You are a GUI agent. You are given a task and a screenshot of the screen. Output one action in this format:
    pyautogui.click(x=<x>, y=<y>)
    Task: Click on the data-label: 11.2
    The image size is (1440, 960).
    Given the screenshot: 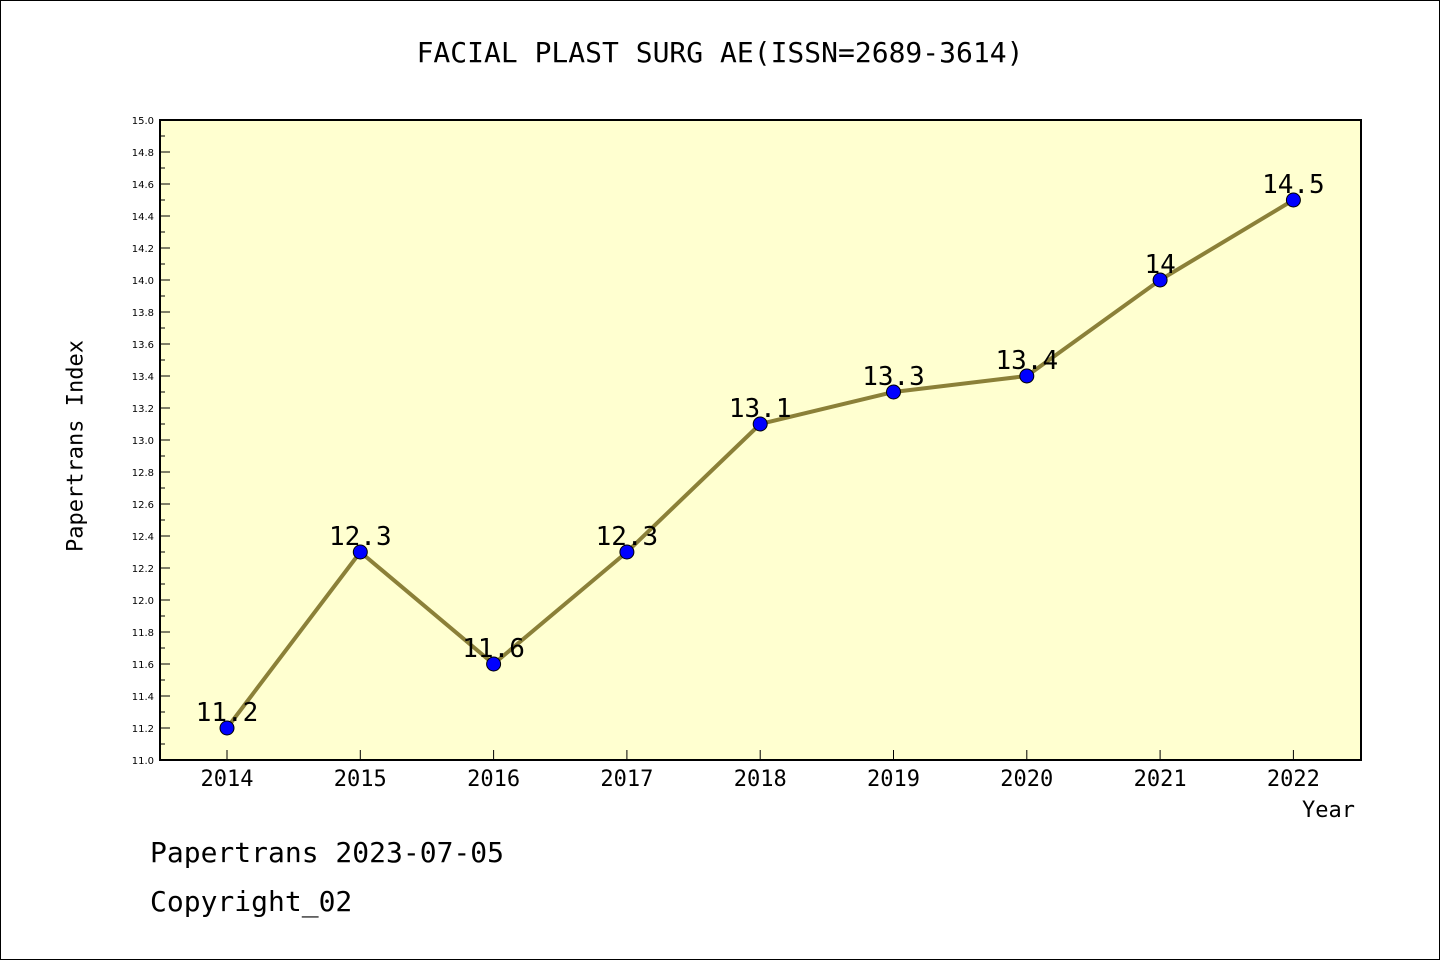 What is the action you would take?
    pyautogui.click(x=227, y=713)
    